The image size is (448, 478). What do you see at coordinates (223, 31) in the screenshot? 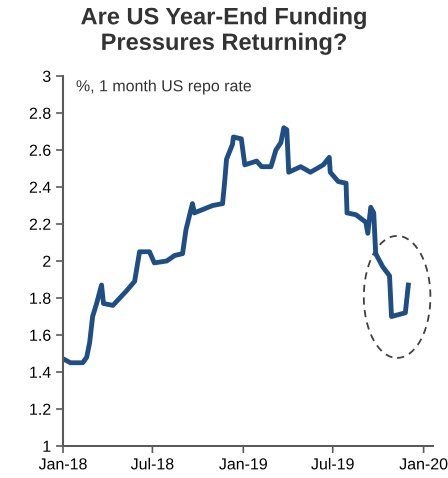
I see `chart-title: Are US Year-End Funding Pressures Returning?` at bounding box center [223, 31].